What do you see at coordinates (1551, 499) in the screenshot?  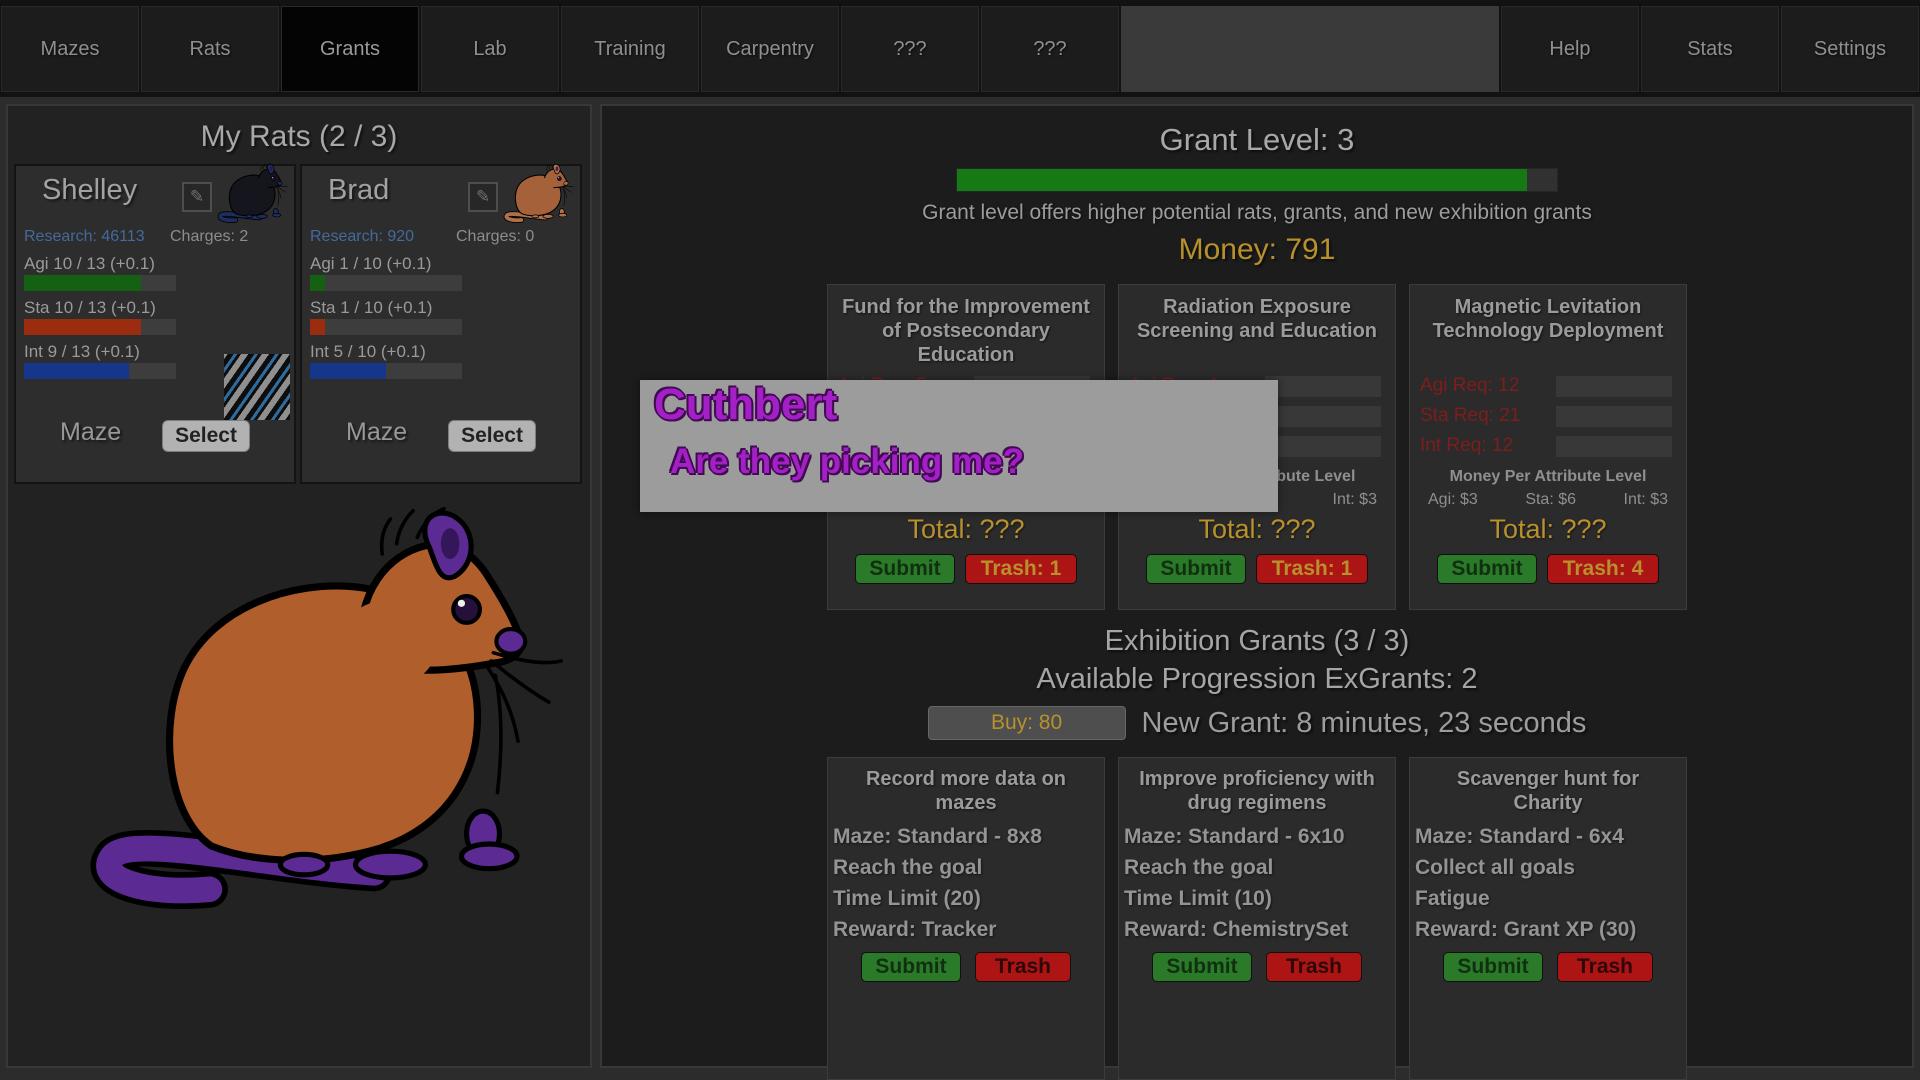 I see `sta-money: Sta: $6` at bounding box center [1551, 499].